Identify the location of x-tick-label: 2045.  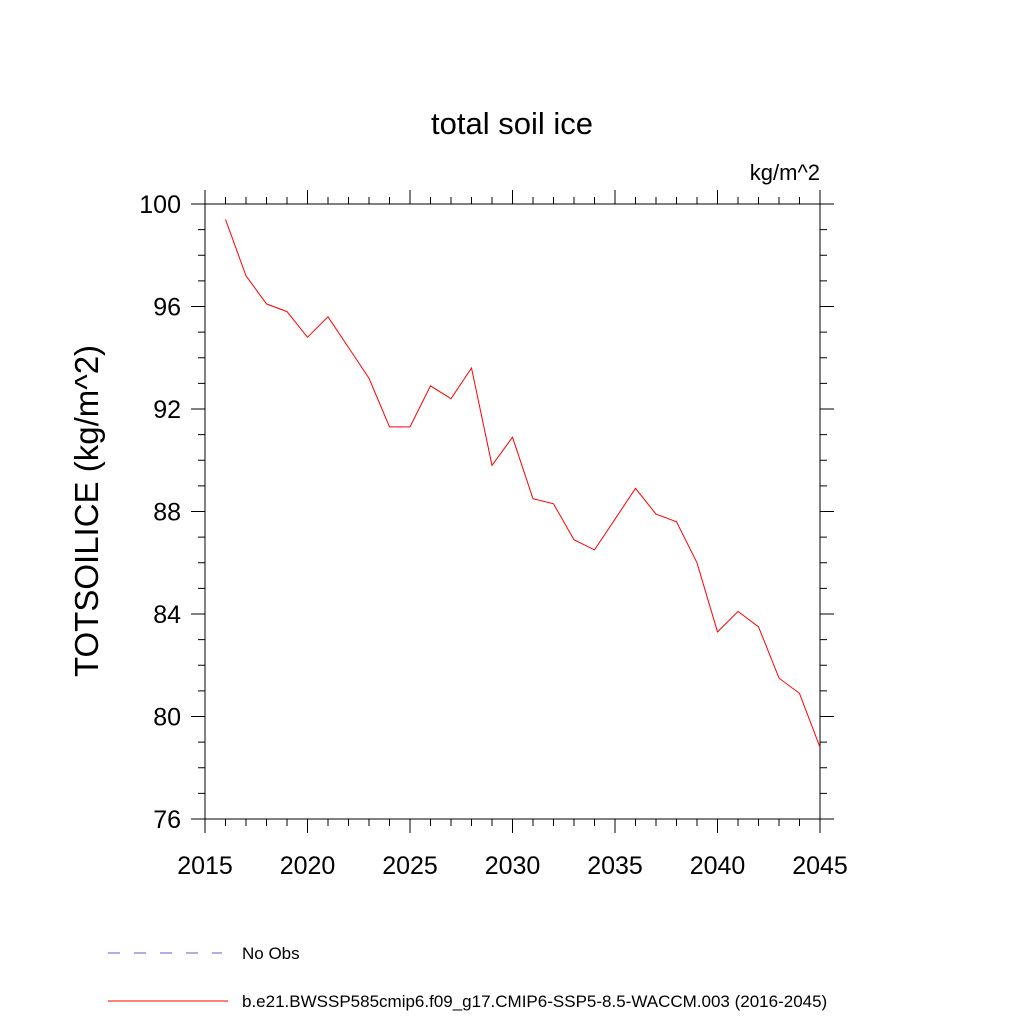
(820, 866).